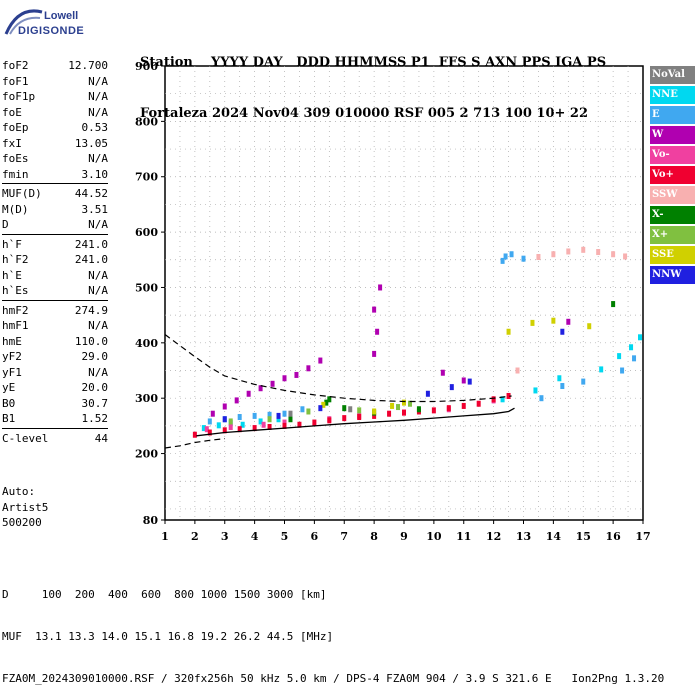 This screenshot has height=700, width=700. Describe the element at coordinates (165, 536) in the screenshot. I see `x-tick-label: 1` at that location.